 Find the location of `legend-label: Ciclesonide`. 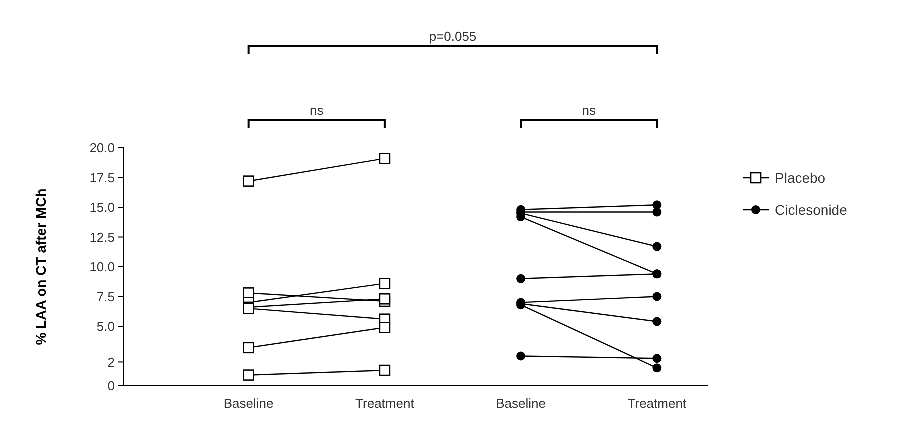

legend-label: Ciclesonide is located at coordinates (811, 210).